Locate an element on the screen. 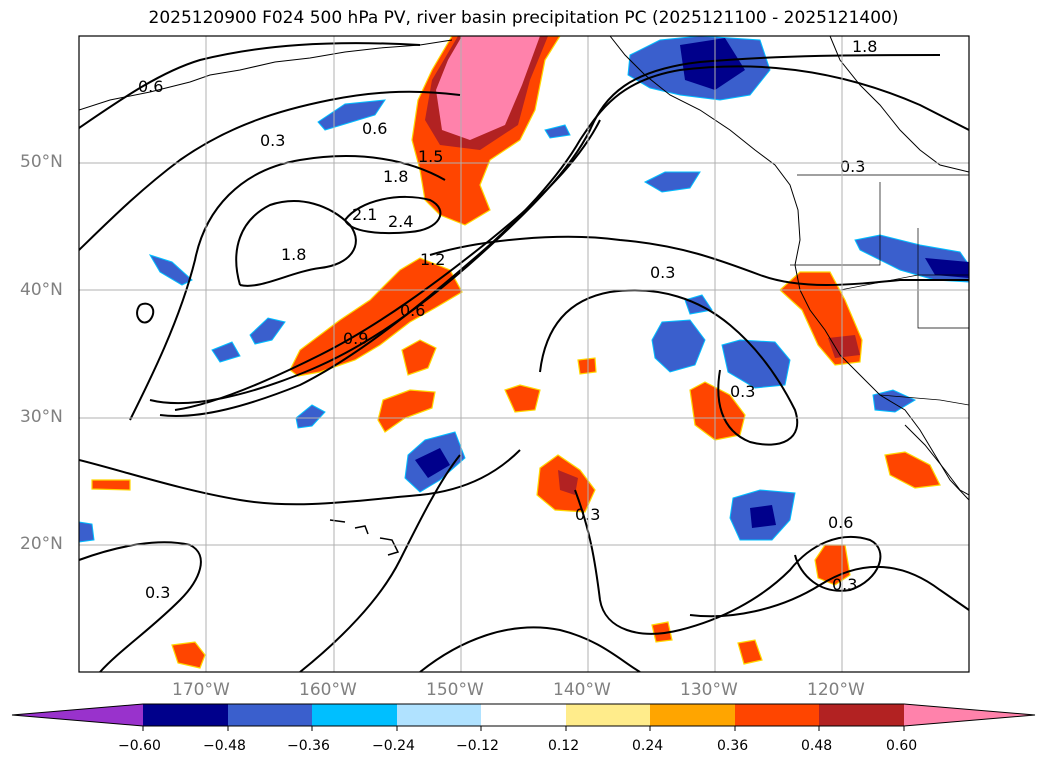 The height and width of the screenshot is (765, 1047). colorbar-tick-label: −0.36 is located at coordinates (308, 746).